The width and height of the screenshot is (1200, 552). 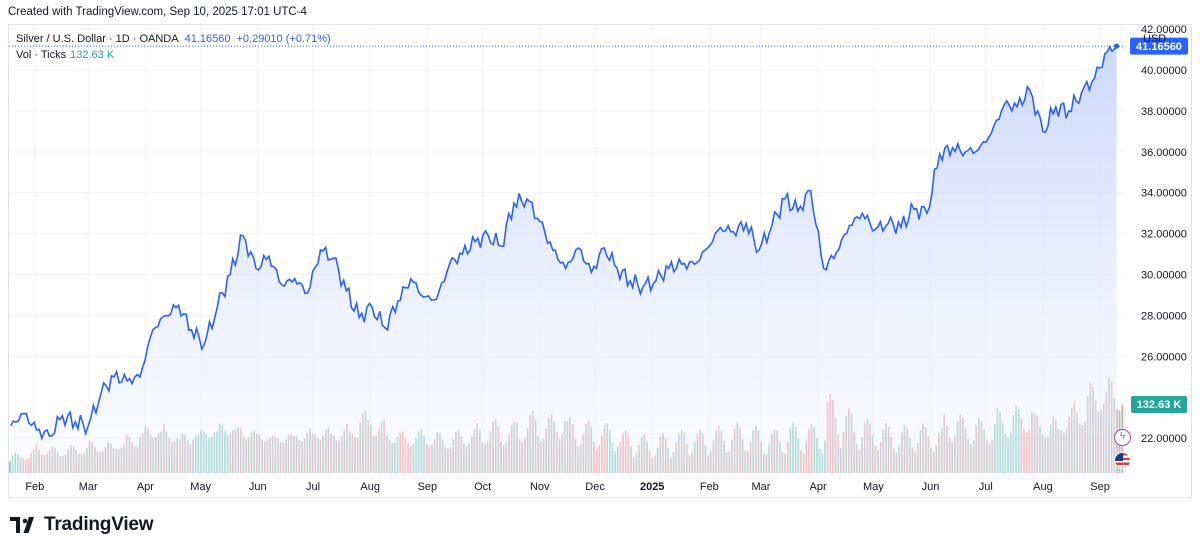 What do you see at coordinates (1164, 112) in the screenshot?
I see `y-tick-label: 38.00000` at bounding box center [1164, 112].